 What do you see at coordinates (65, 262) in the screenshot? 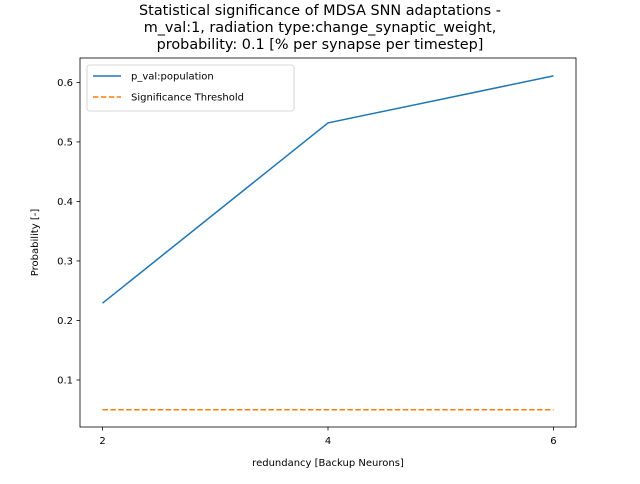
I see `y-tick-label: 0.3` at bounding box center [65, 262].